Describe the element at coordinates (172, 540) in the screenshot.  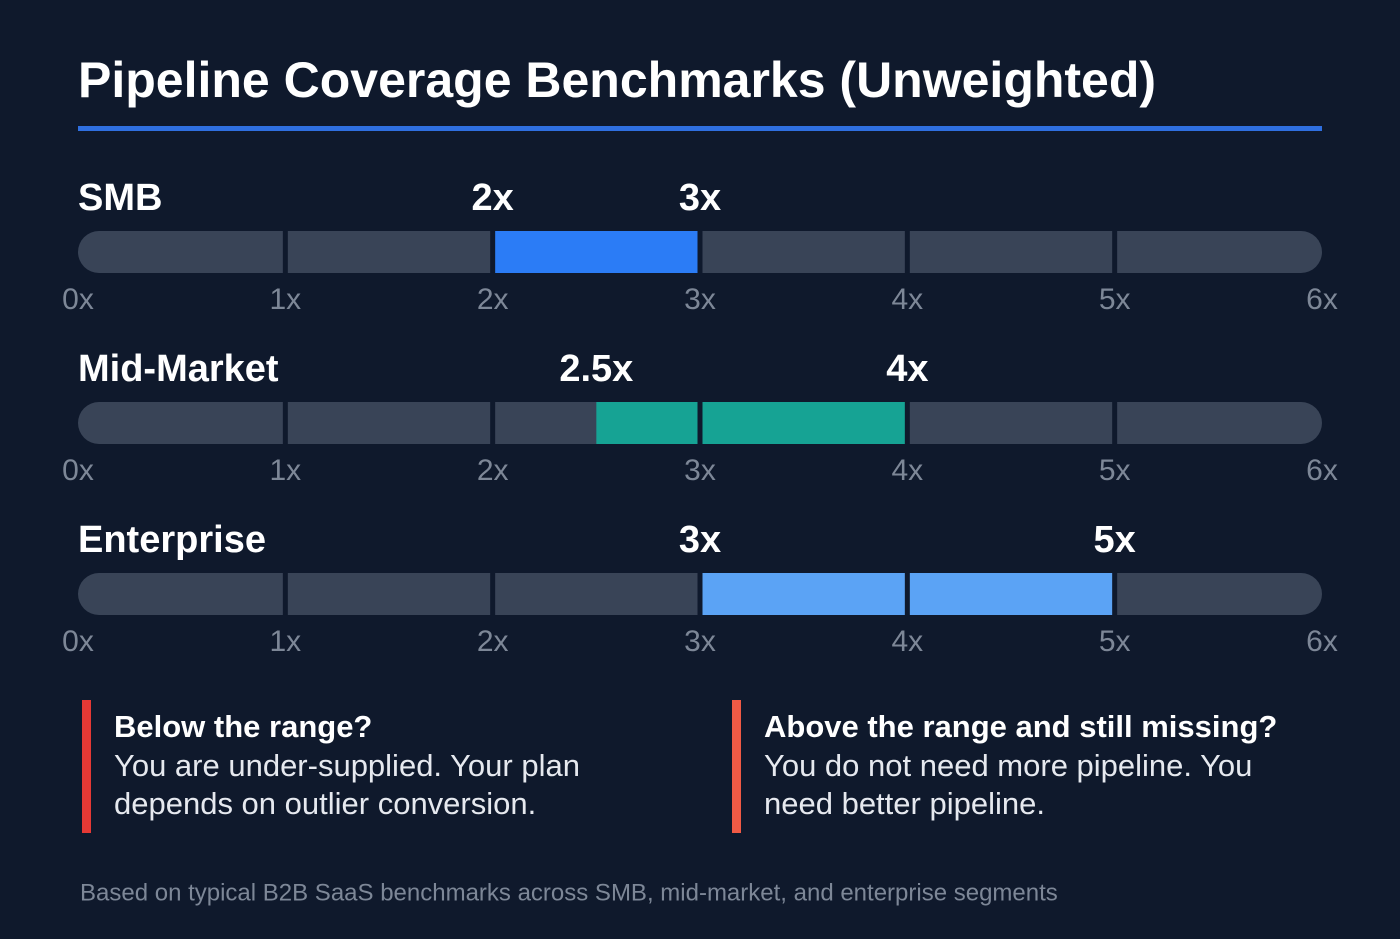
I see `row-label: Enterprise` at that location.